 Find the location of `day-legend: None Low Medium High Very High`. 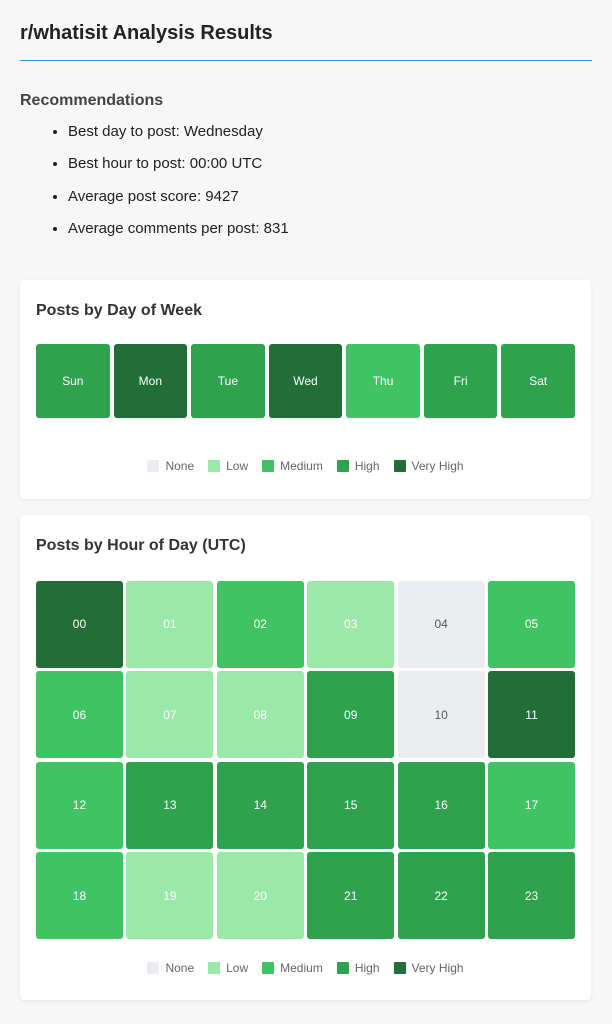

day-legend: None Low Medium High Very High is located at coordinates (305, 466).